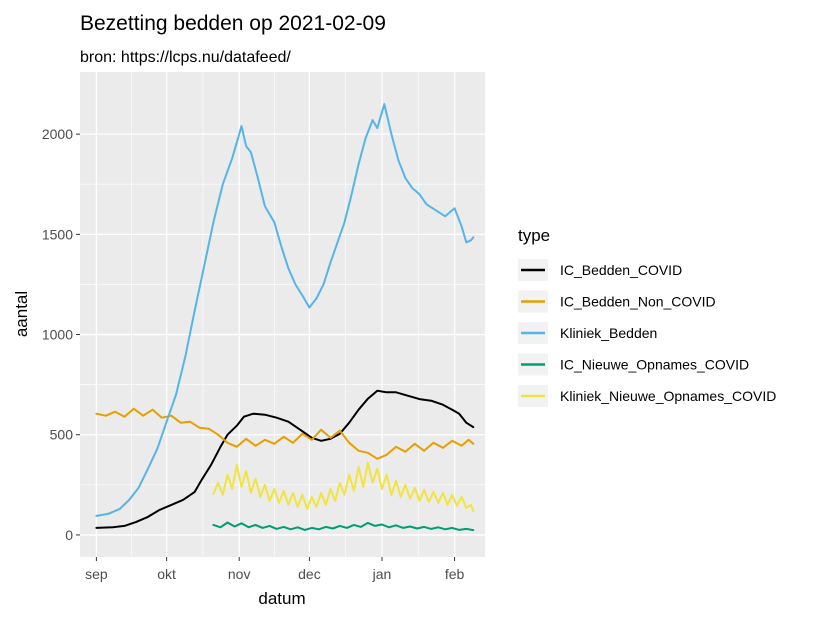 The width and height of the screenshot is (837, 620). What do you see at coordinates (285, 433) in the screenshot?
I see `series-line-ic-bedden-non-covid` at bounding box center [285, 433].